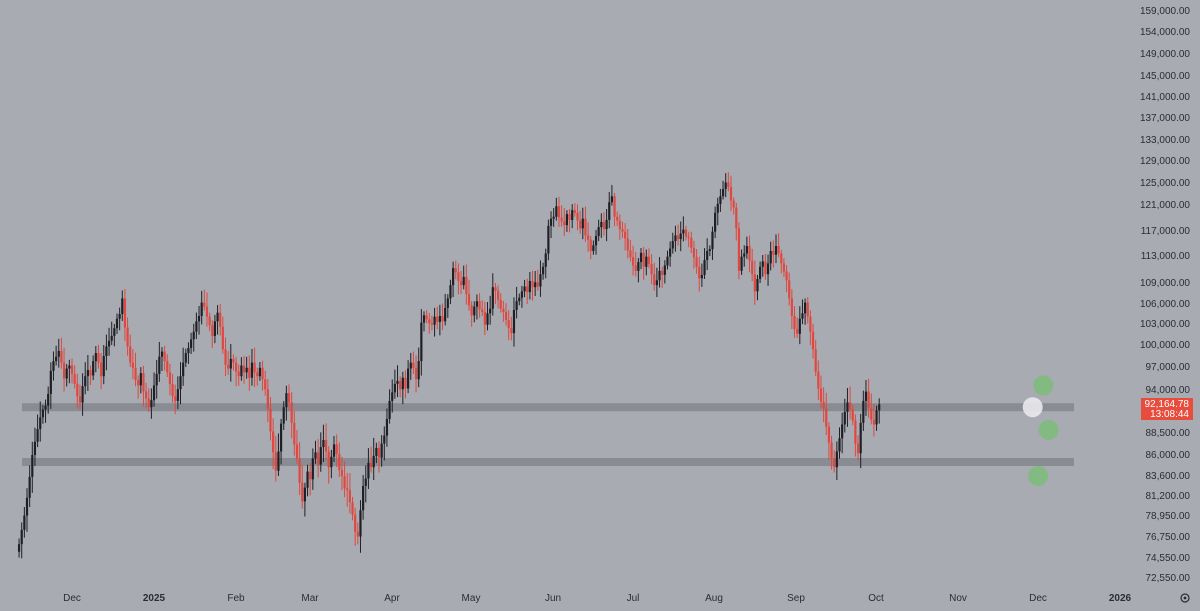 This screenshot has height=611, width=1200. Describe the element at coordinates (471, 598) in the screenshot. I see `time-tick-label: May` at that location.